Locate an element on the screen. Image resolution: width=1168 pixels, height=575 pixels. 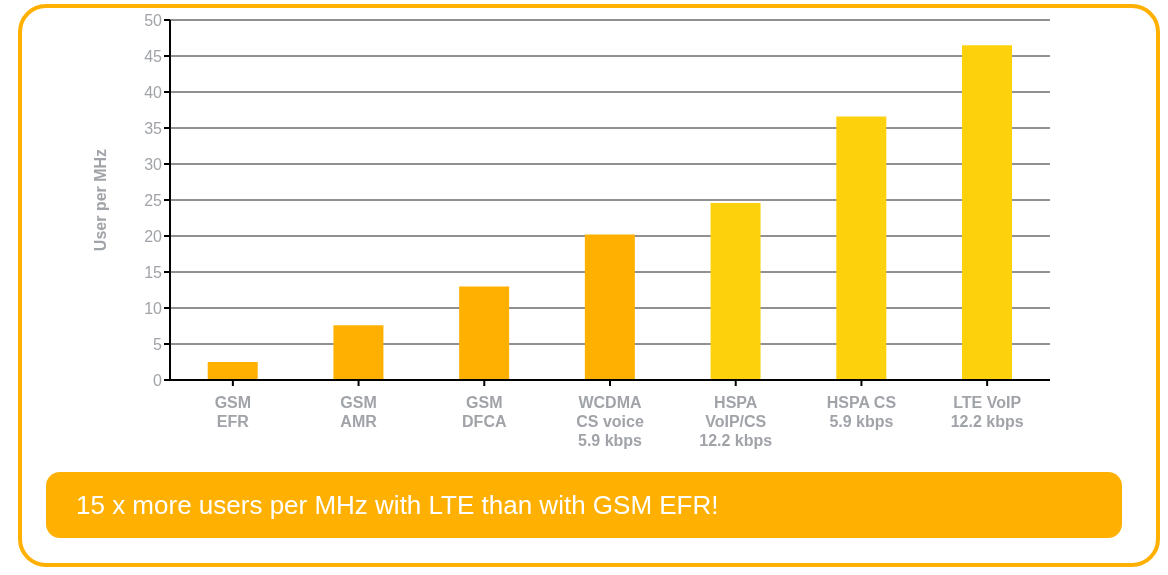
x-tick-label: HSPA CS 5.9 kbps is located at coordinates (861, 412).